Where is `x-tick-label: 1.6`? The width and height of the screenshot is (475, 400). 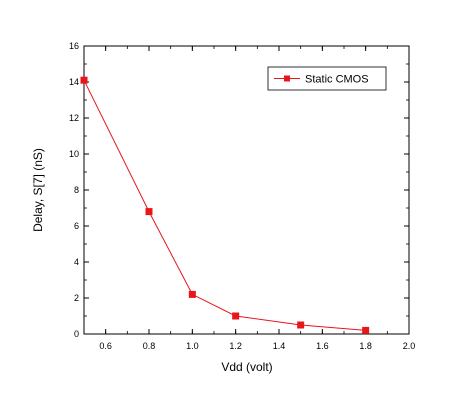 x-tick-label: 1.6 is located at coordinates (322, 346).